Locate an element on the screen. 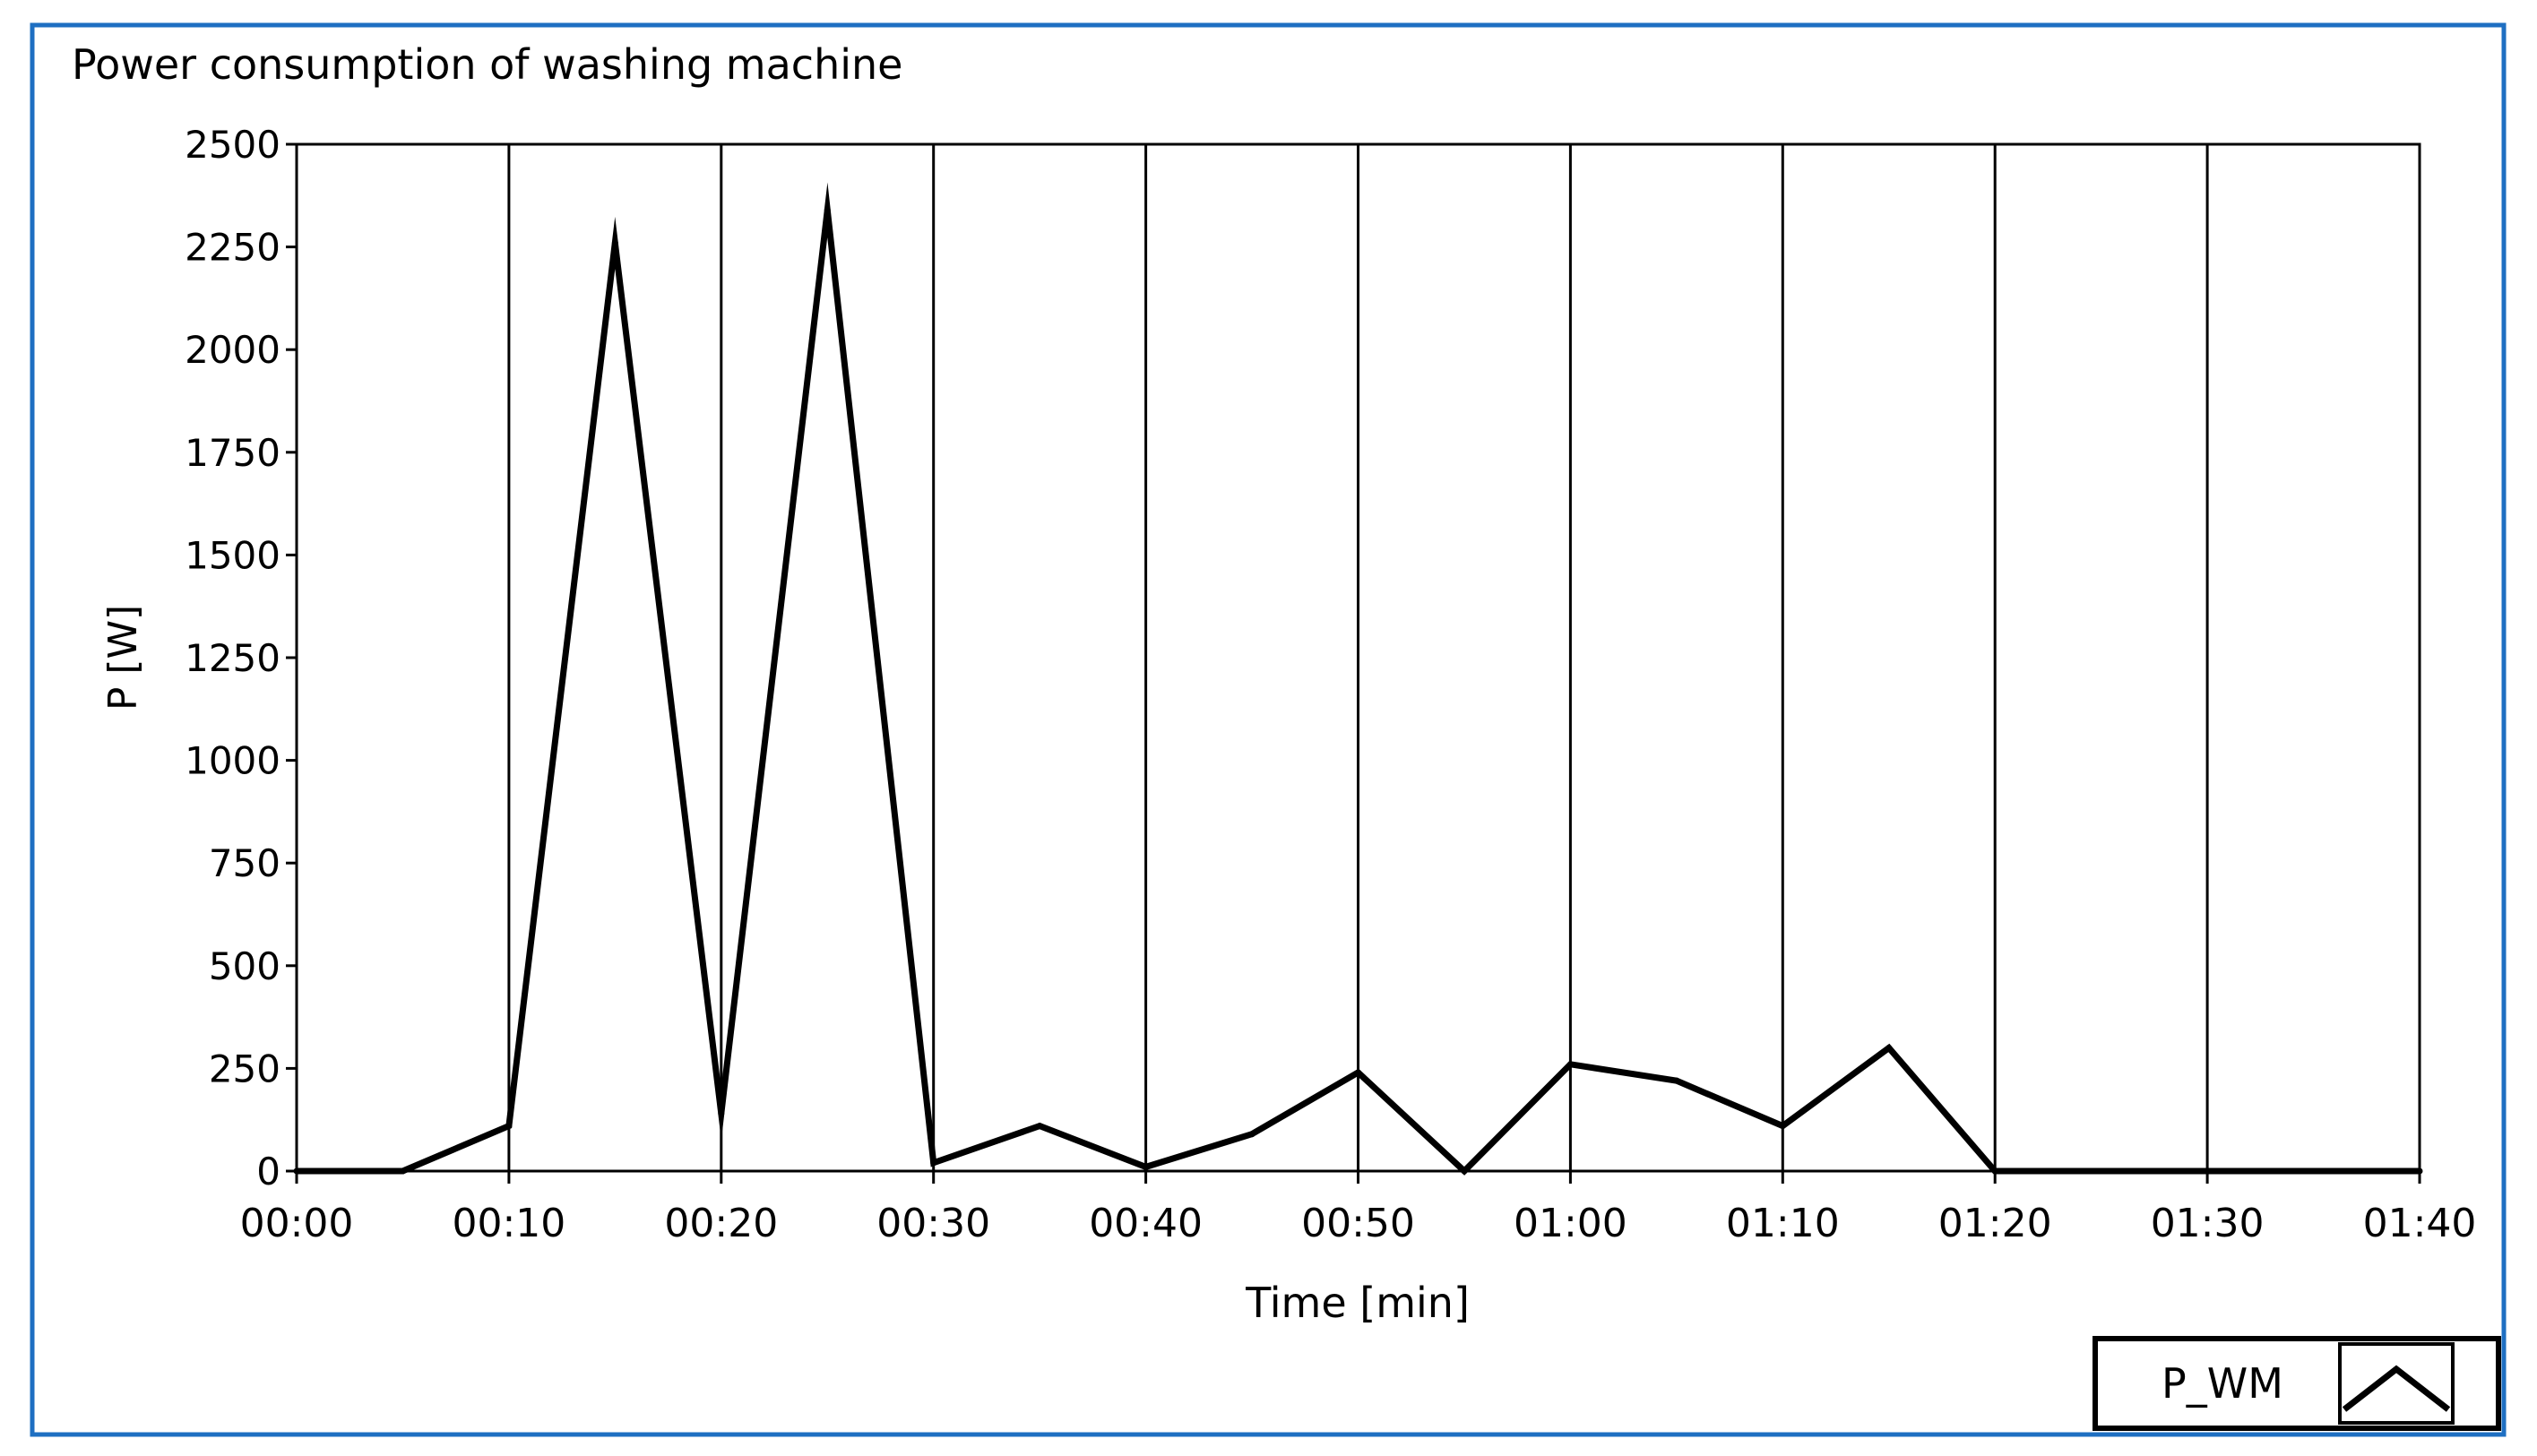 The image size is (2537, 1456). legend-swatch-box is located at coordinates (2396, 1384).